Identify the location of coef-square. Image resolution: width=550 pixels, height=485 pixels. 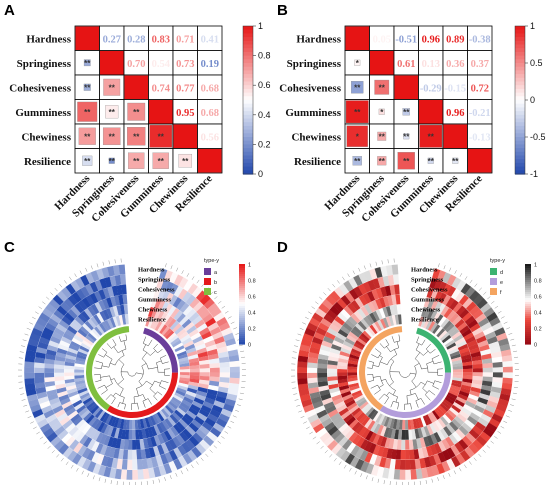
(382, 136).